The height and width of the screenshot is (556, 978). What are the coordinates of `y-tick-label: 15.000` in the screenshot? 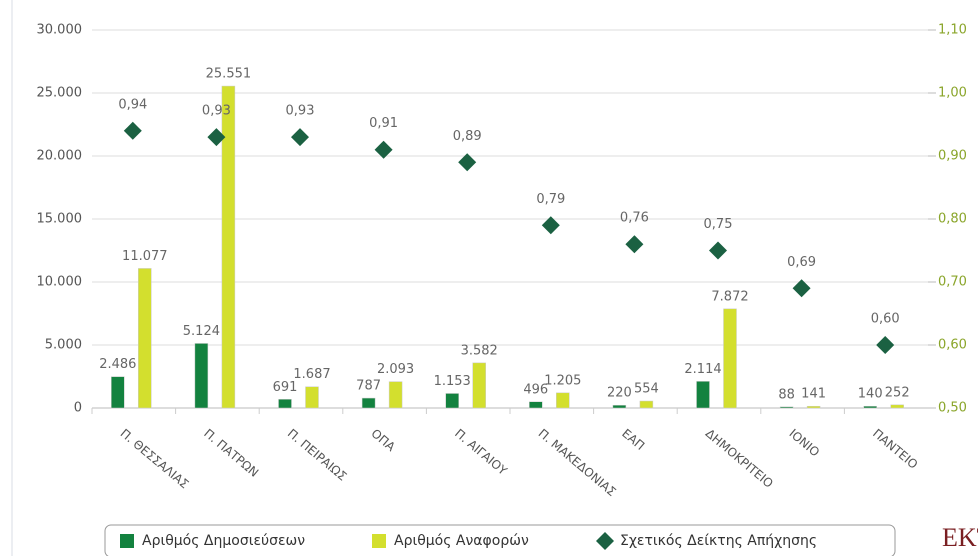 It's located at (60, 219).